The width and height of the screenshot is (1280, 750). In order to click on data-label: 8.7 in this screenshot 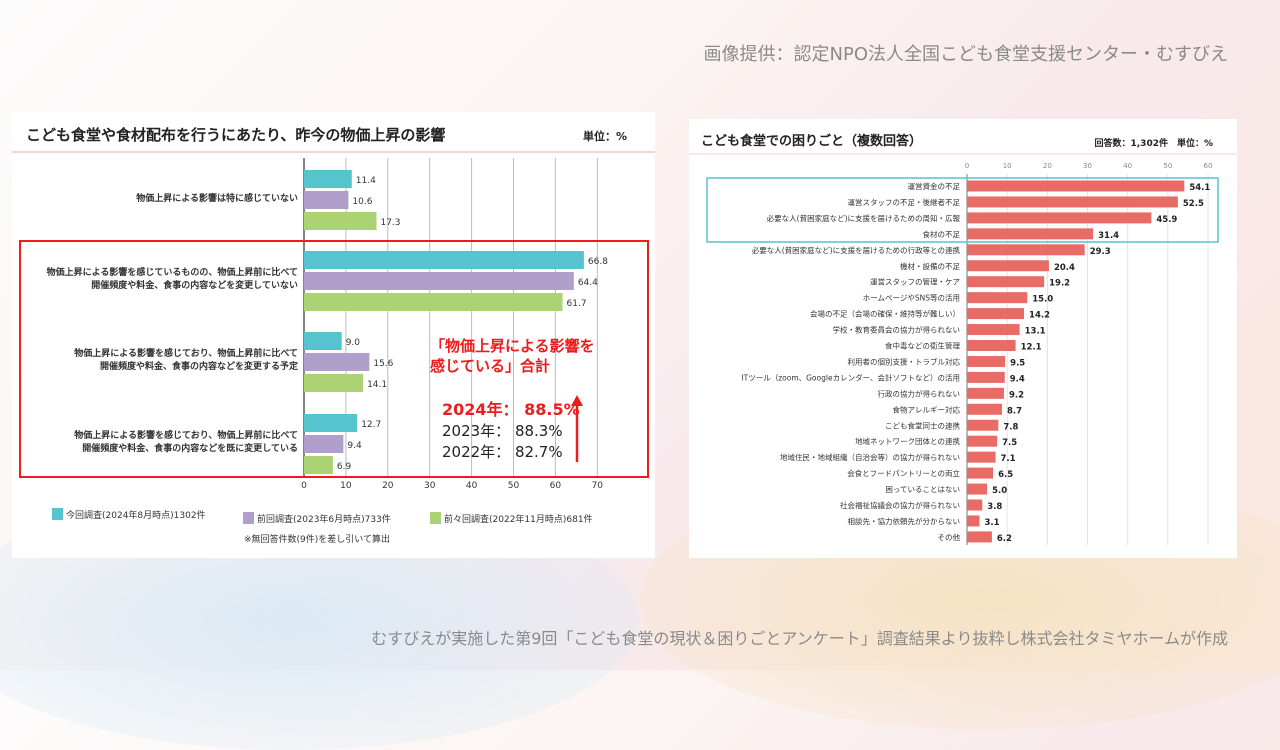, I will do `click(1014, 411)`.